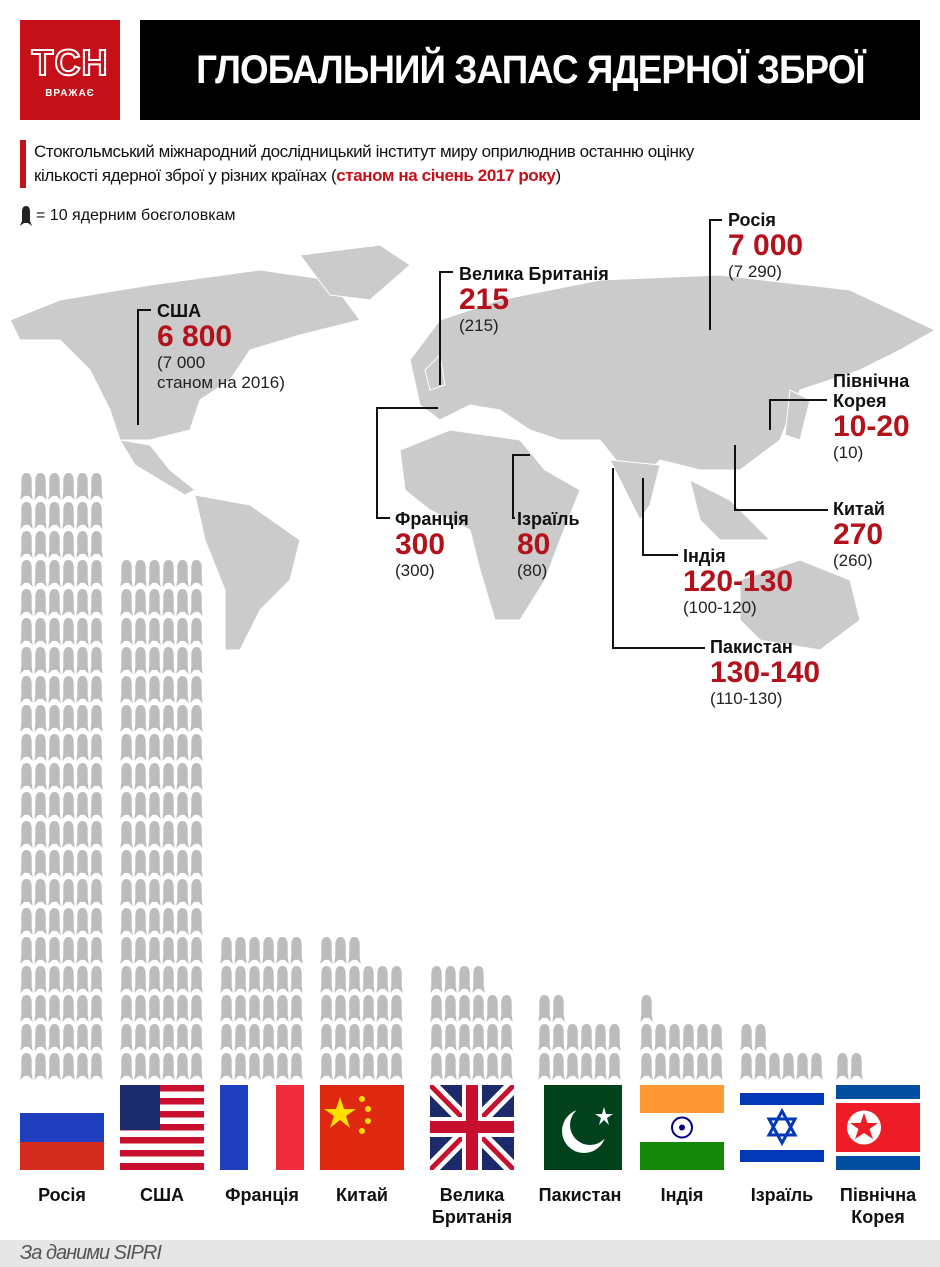 The height and width of the screenshot is (1267, 940). What do you see at coordinates (534, 274) in the screenshot?
I see `country-name: Велика Британія` at bounding box center [534, 274].